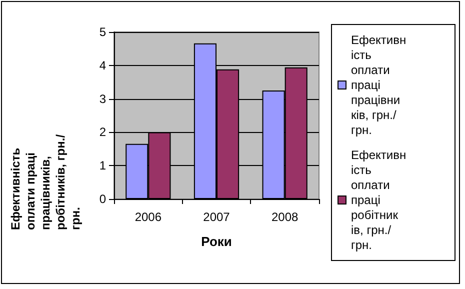 This screenshot has width=465, height=289. What do you see at coordinates (102, 32) in the screenshot?
I see `y-tick-label: 5` at bounding box center [102, 32].